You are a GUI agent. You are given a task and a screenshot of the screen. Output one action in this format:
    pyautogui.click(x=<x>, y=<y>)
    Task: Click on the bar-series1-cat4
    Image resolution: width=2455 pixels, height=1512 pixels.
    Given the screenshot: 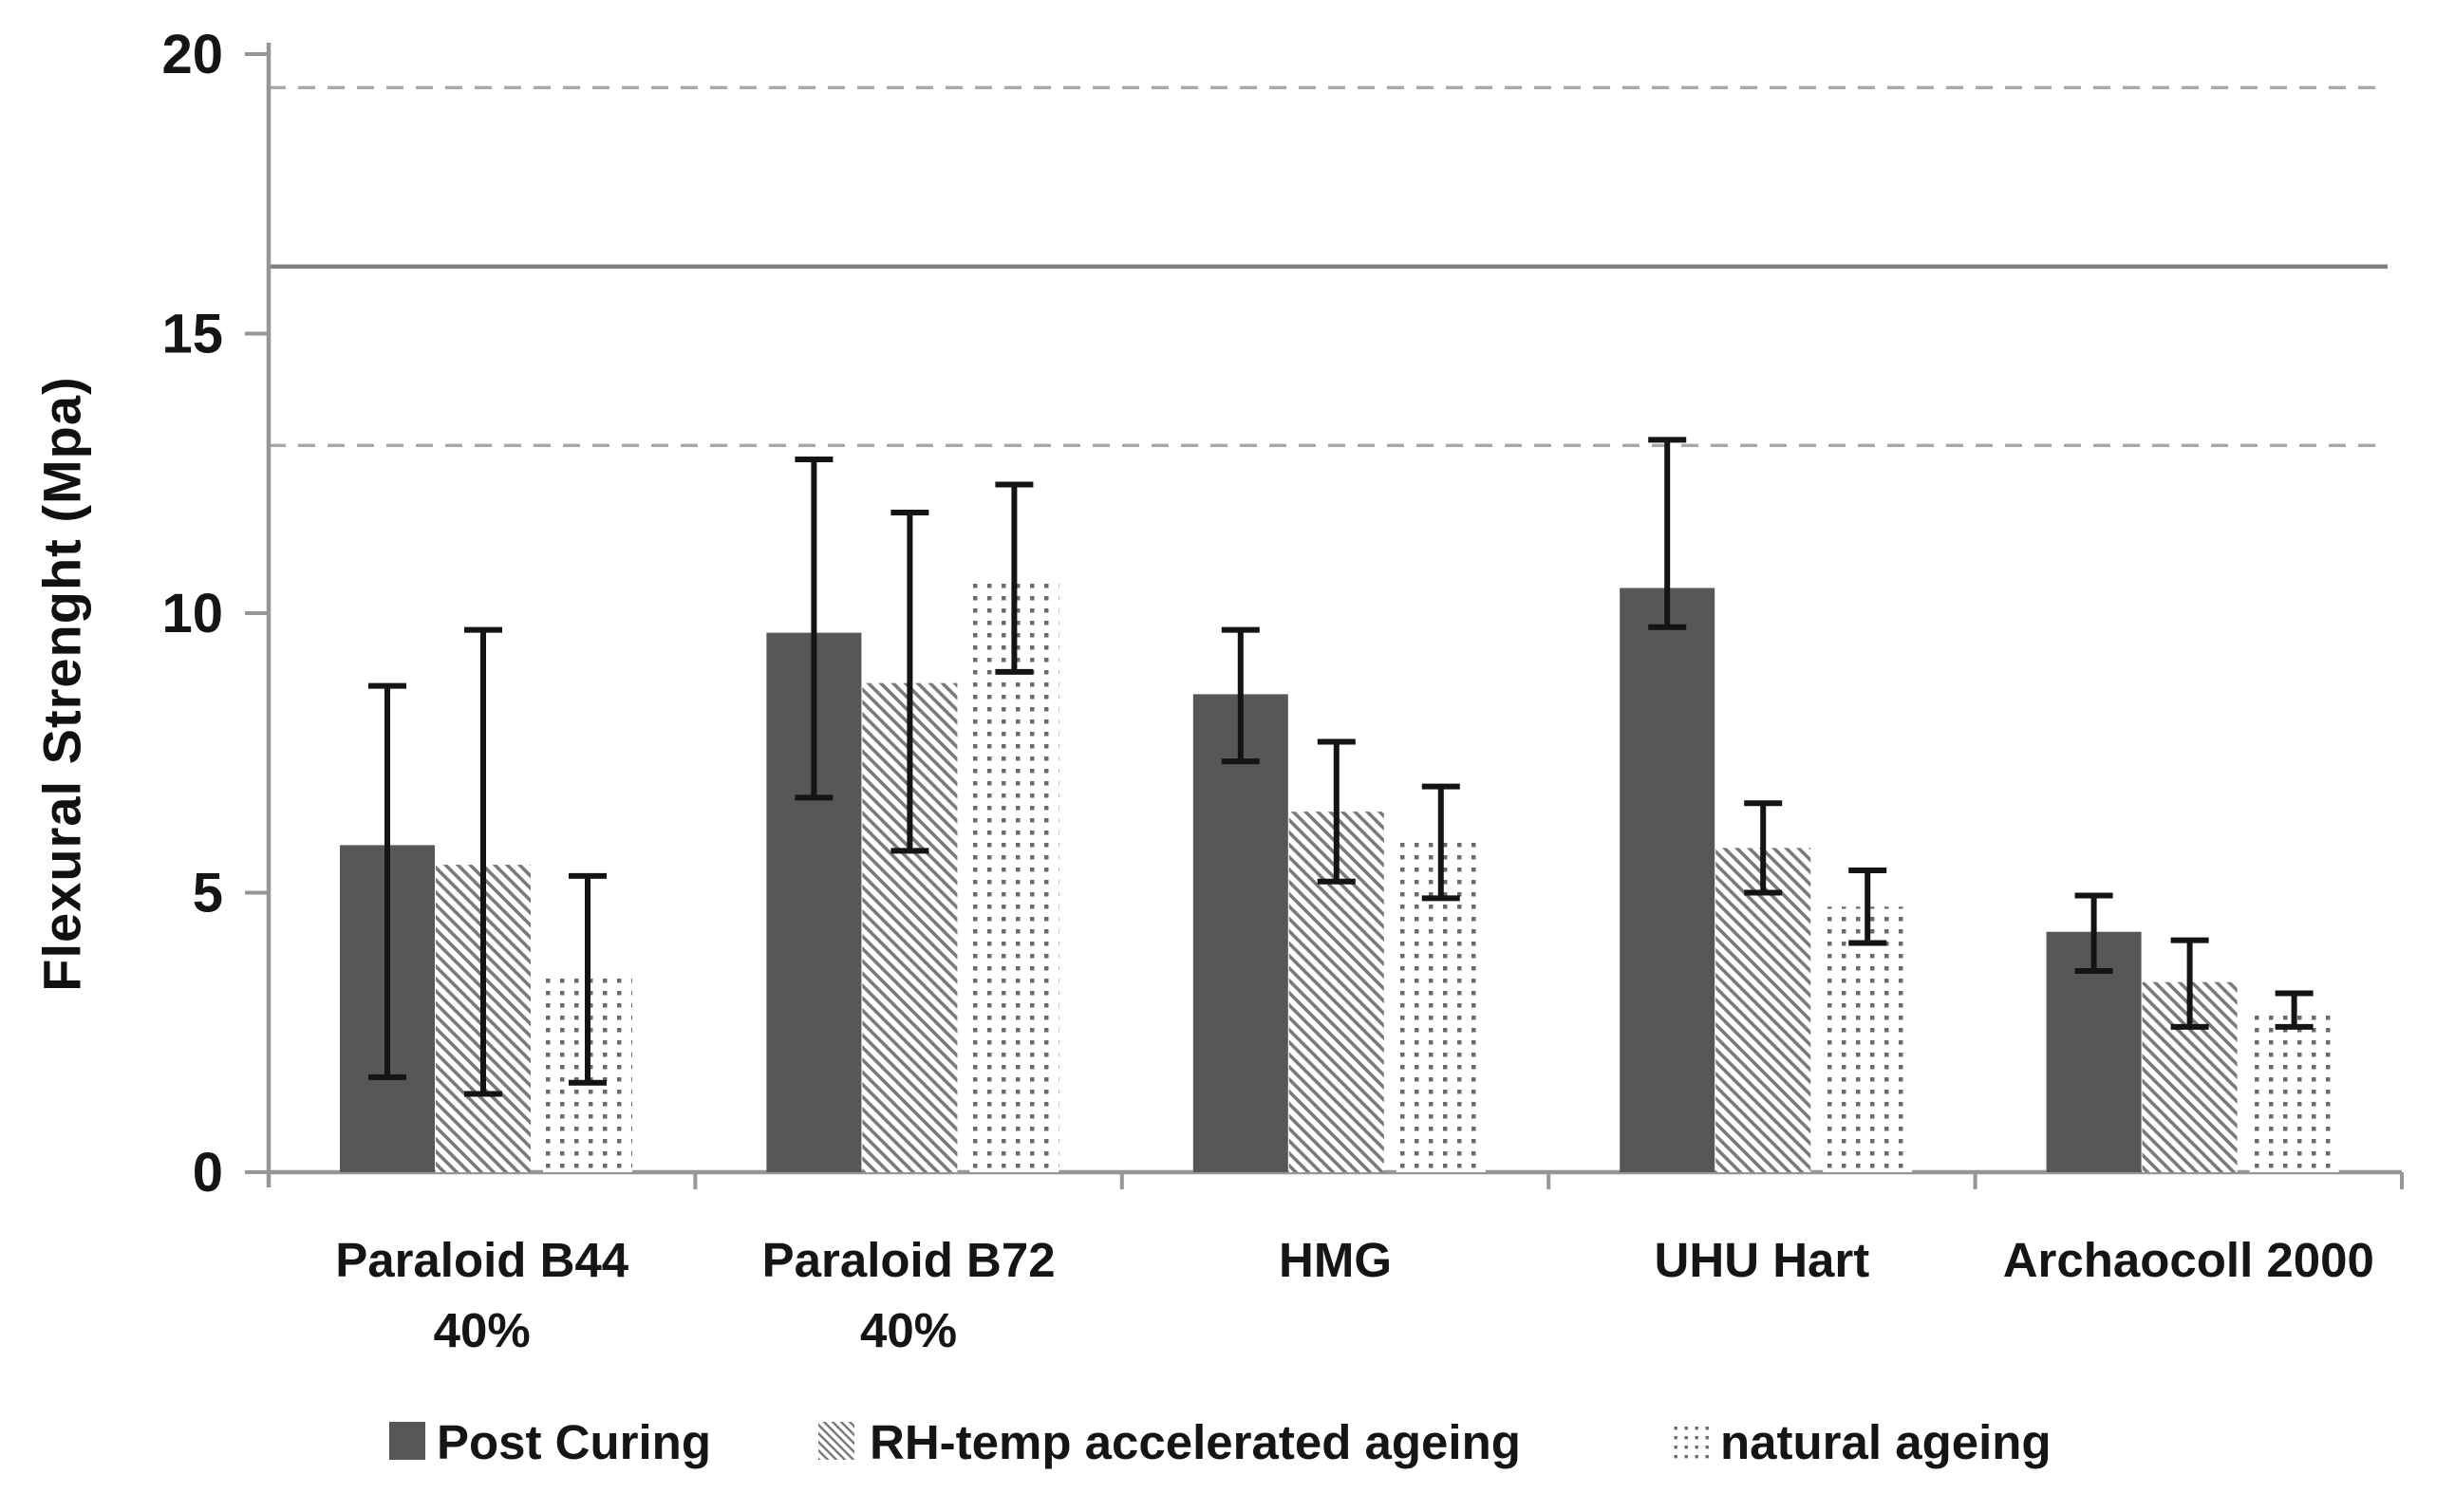 What is the action you would take?
    pyautogui.click(x=1667, y=880)
    